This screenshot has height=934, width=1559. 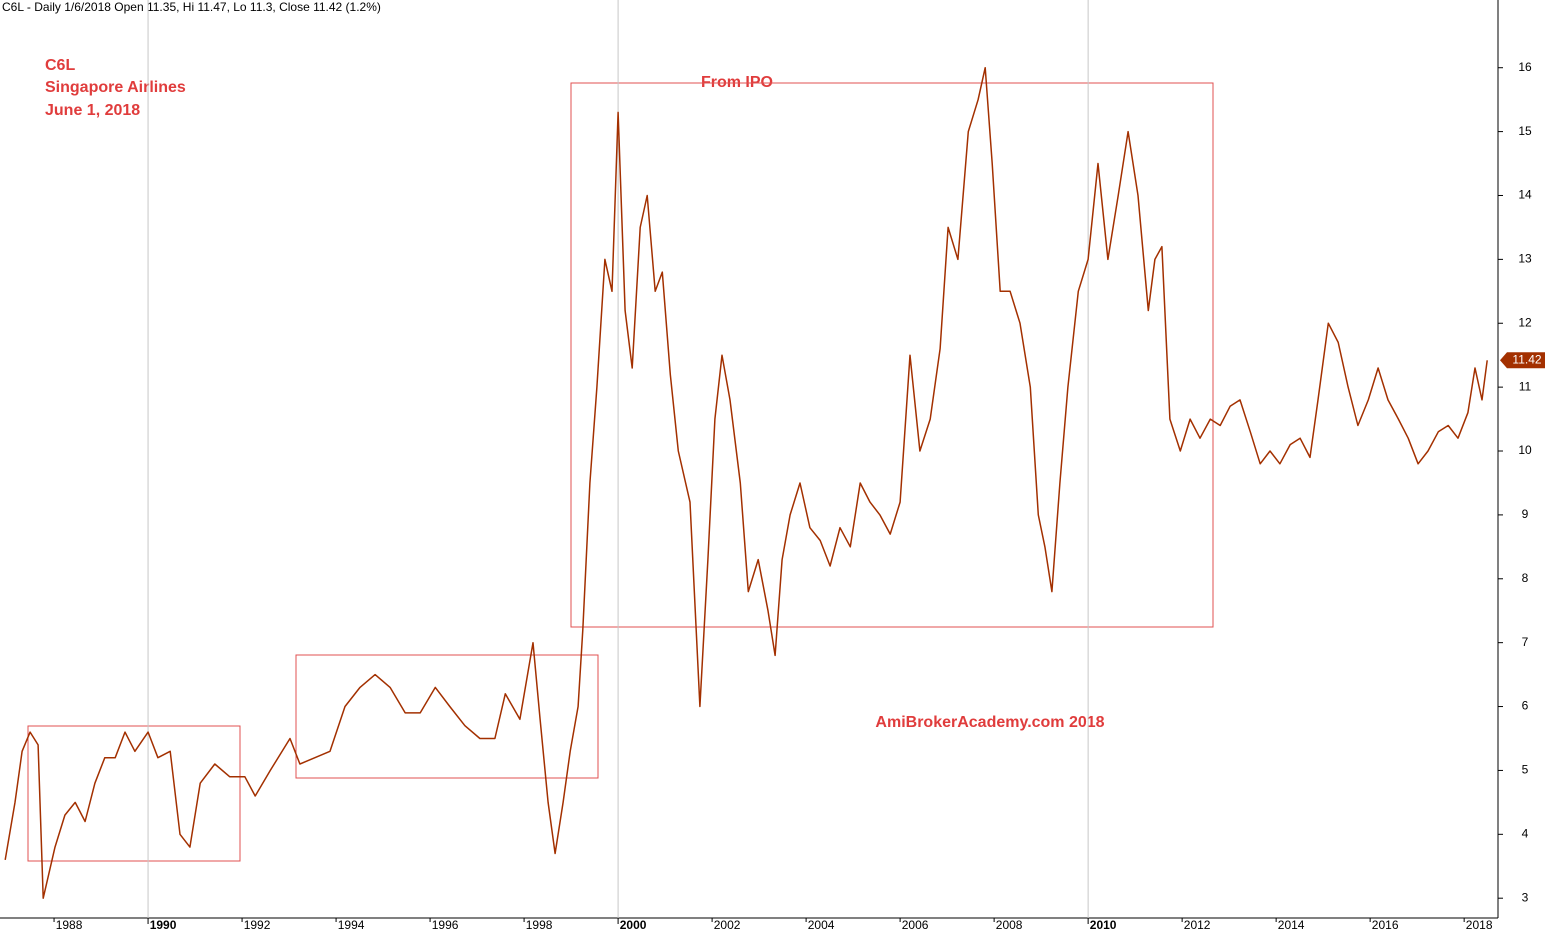 I want to click on y-tick-label: 13, so click(x=1525, y=259).